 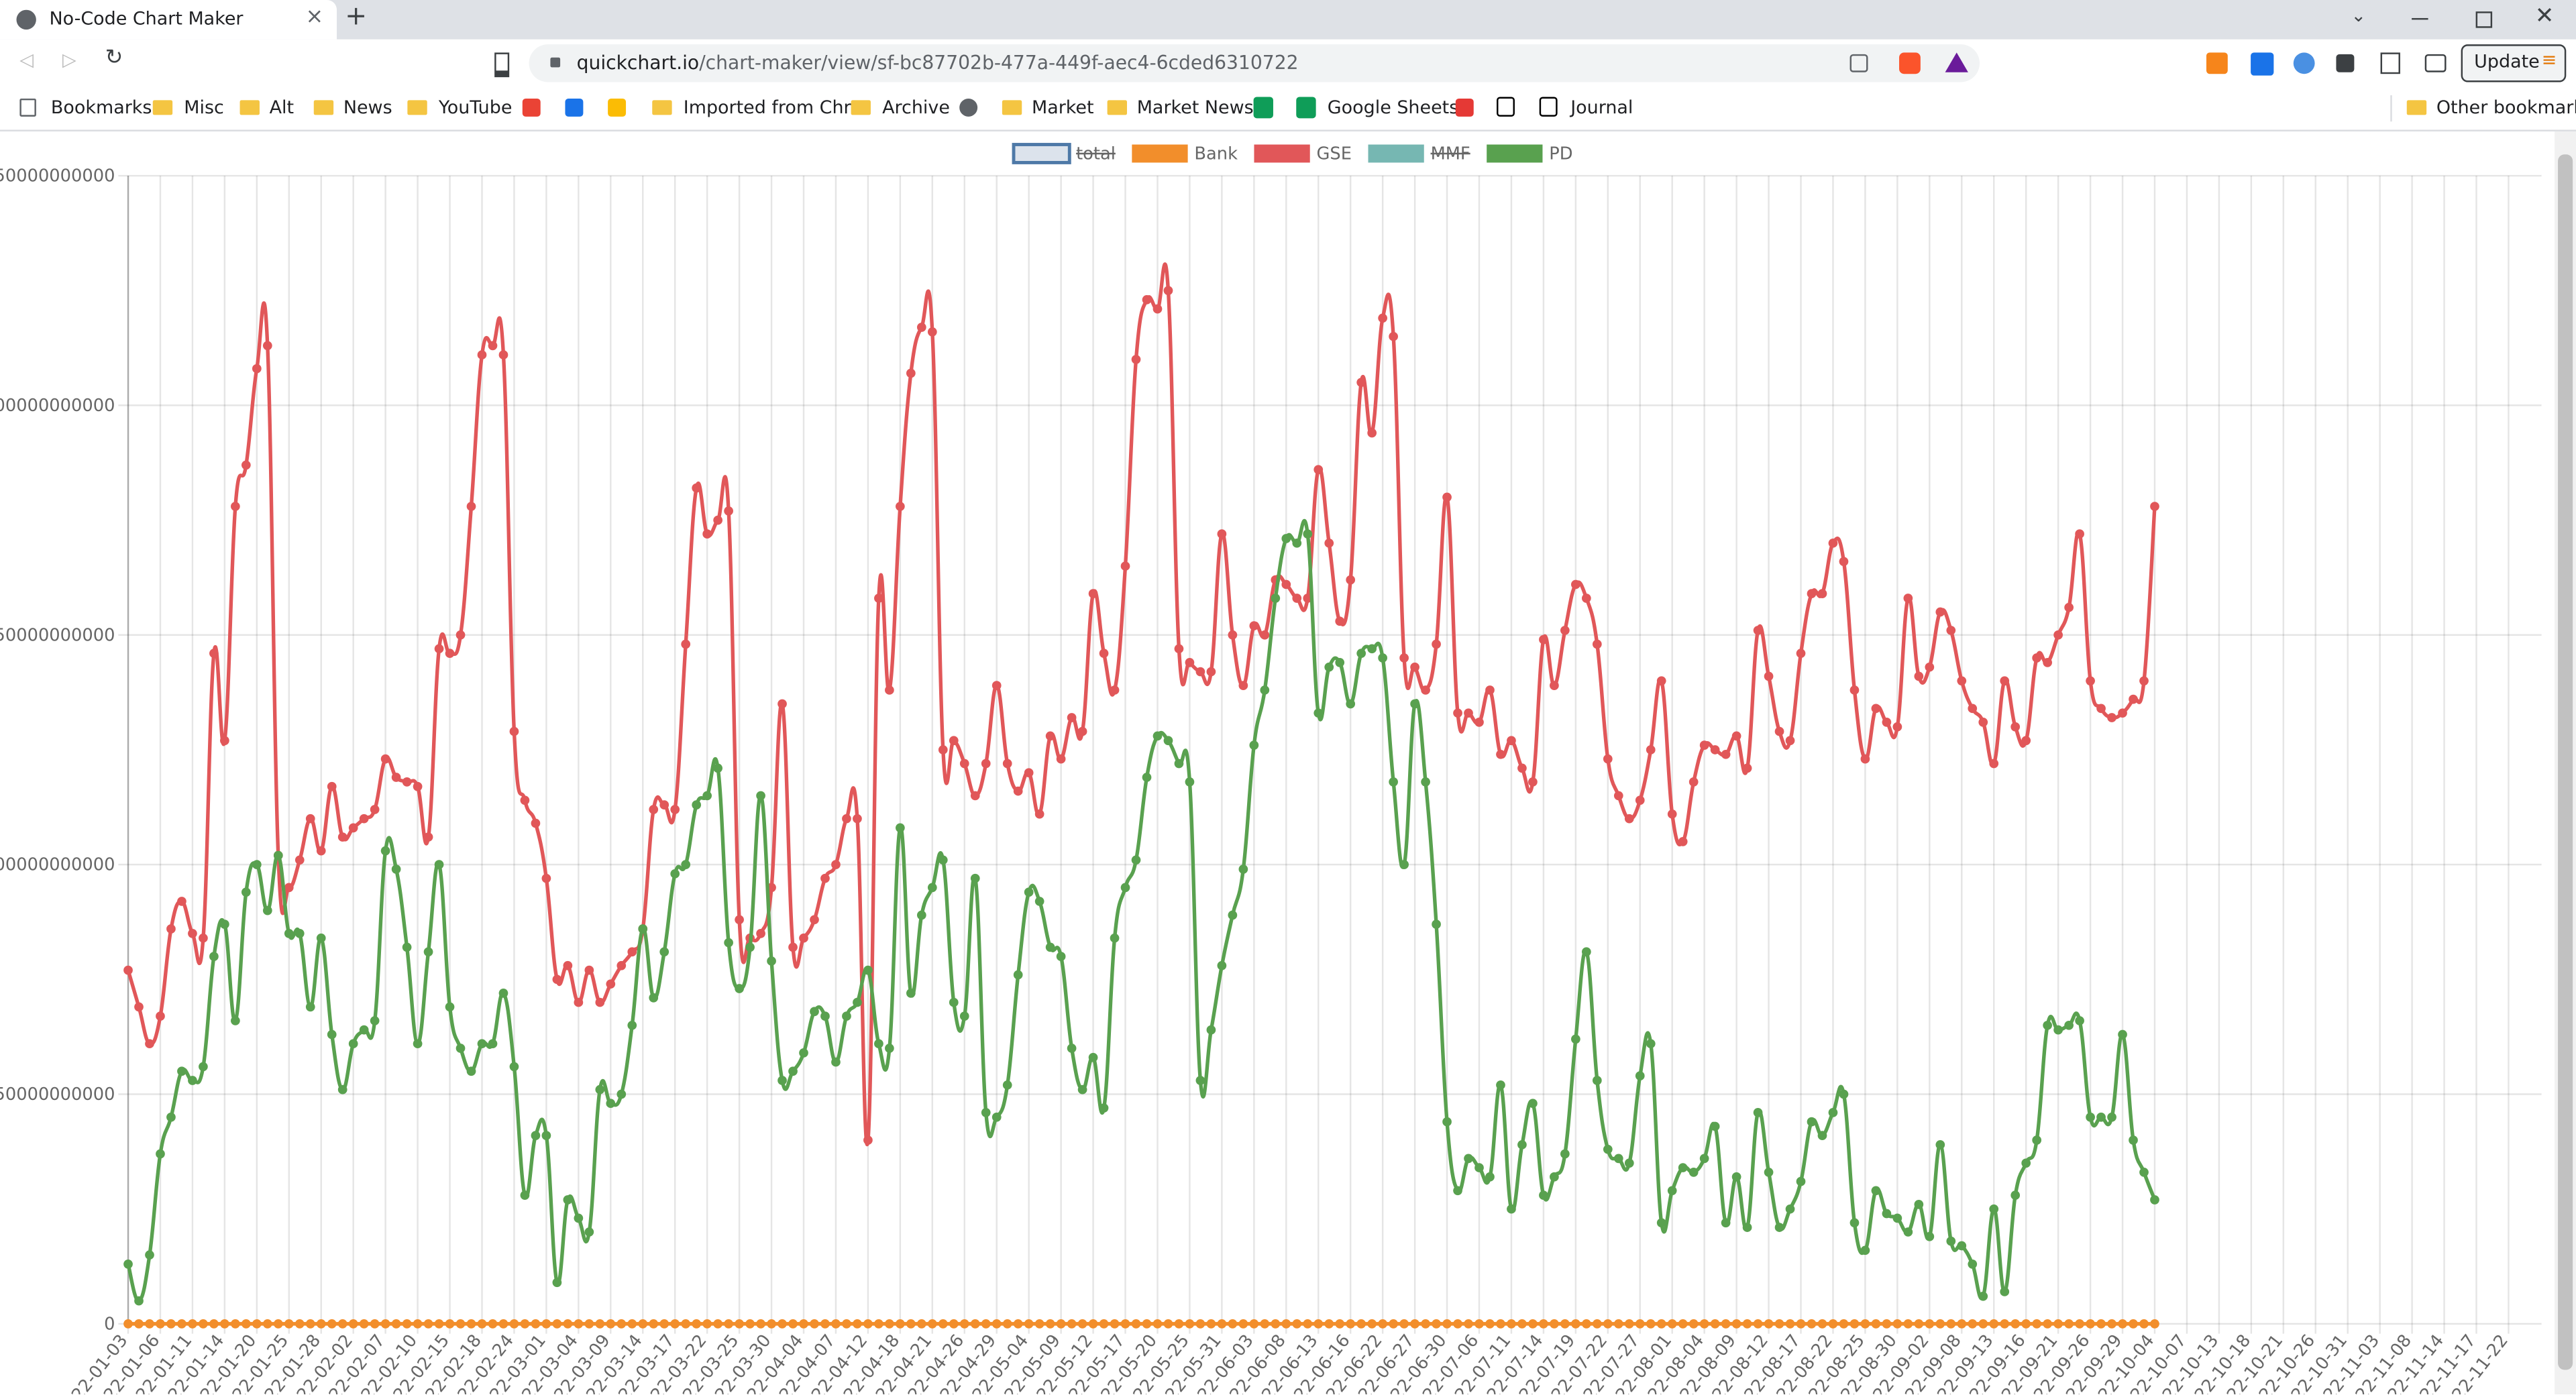 I want to click on ext-blue, so click(x=2304, y=63).